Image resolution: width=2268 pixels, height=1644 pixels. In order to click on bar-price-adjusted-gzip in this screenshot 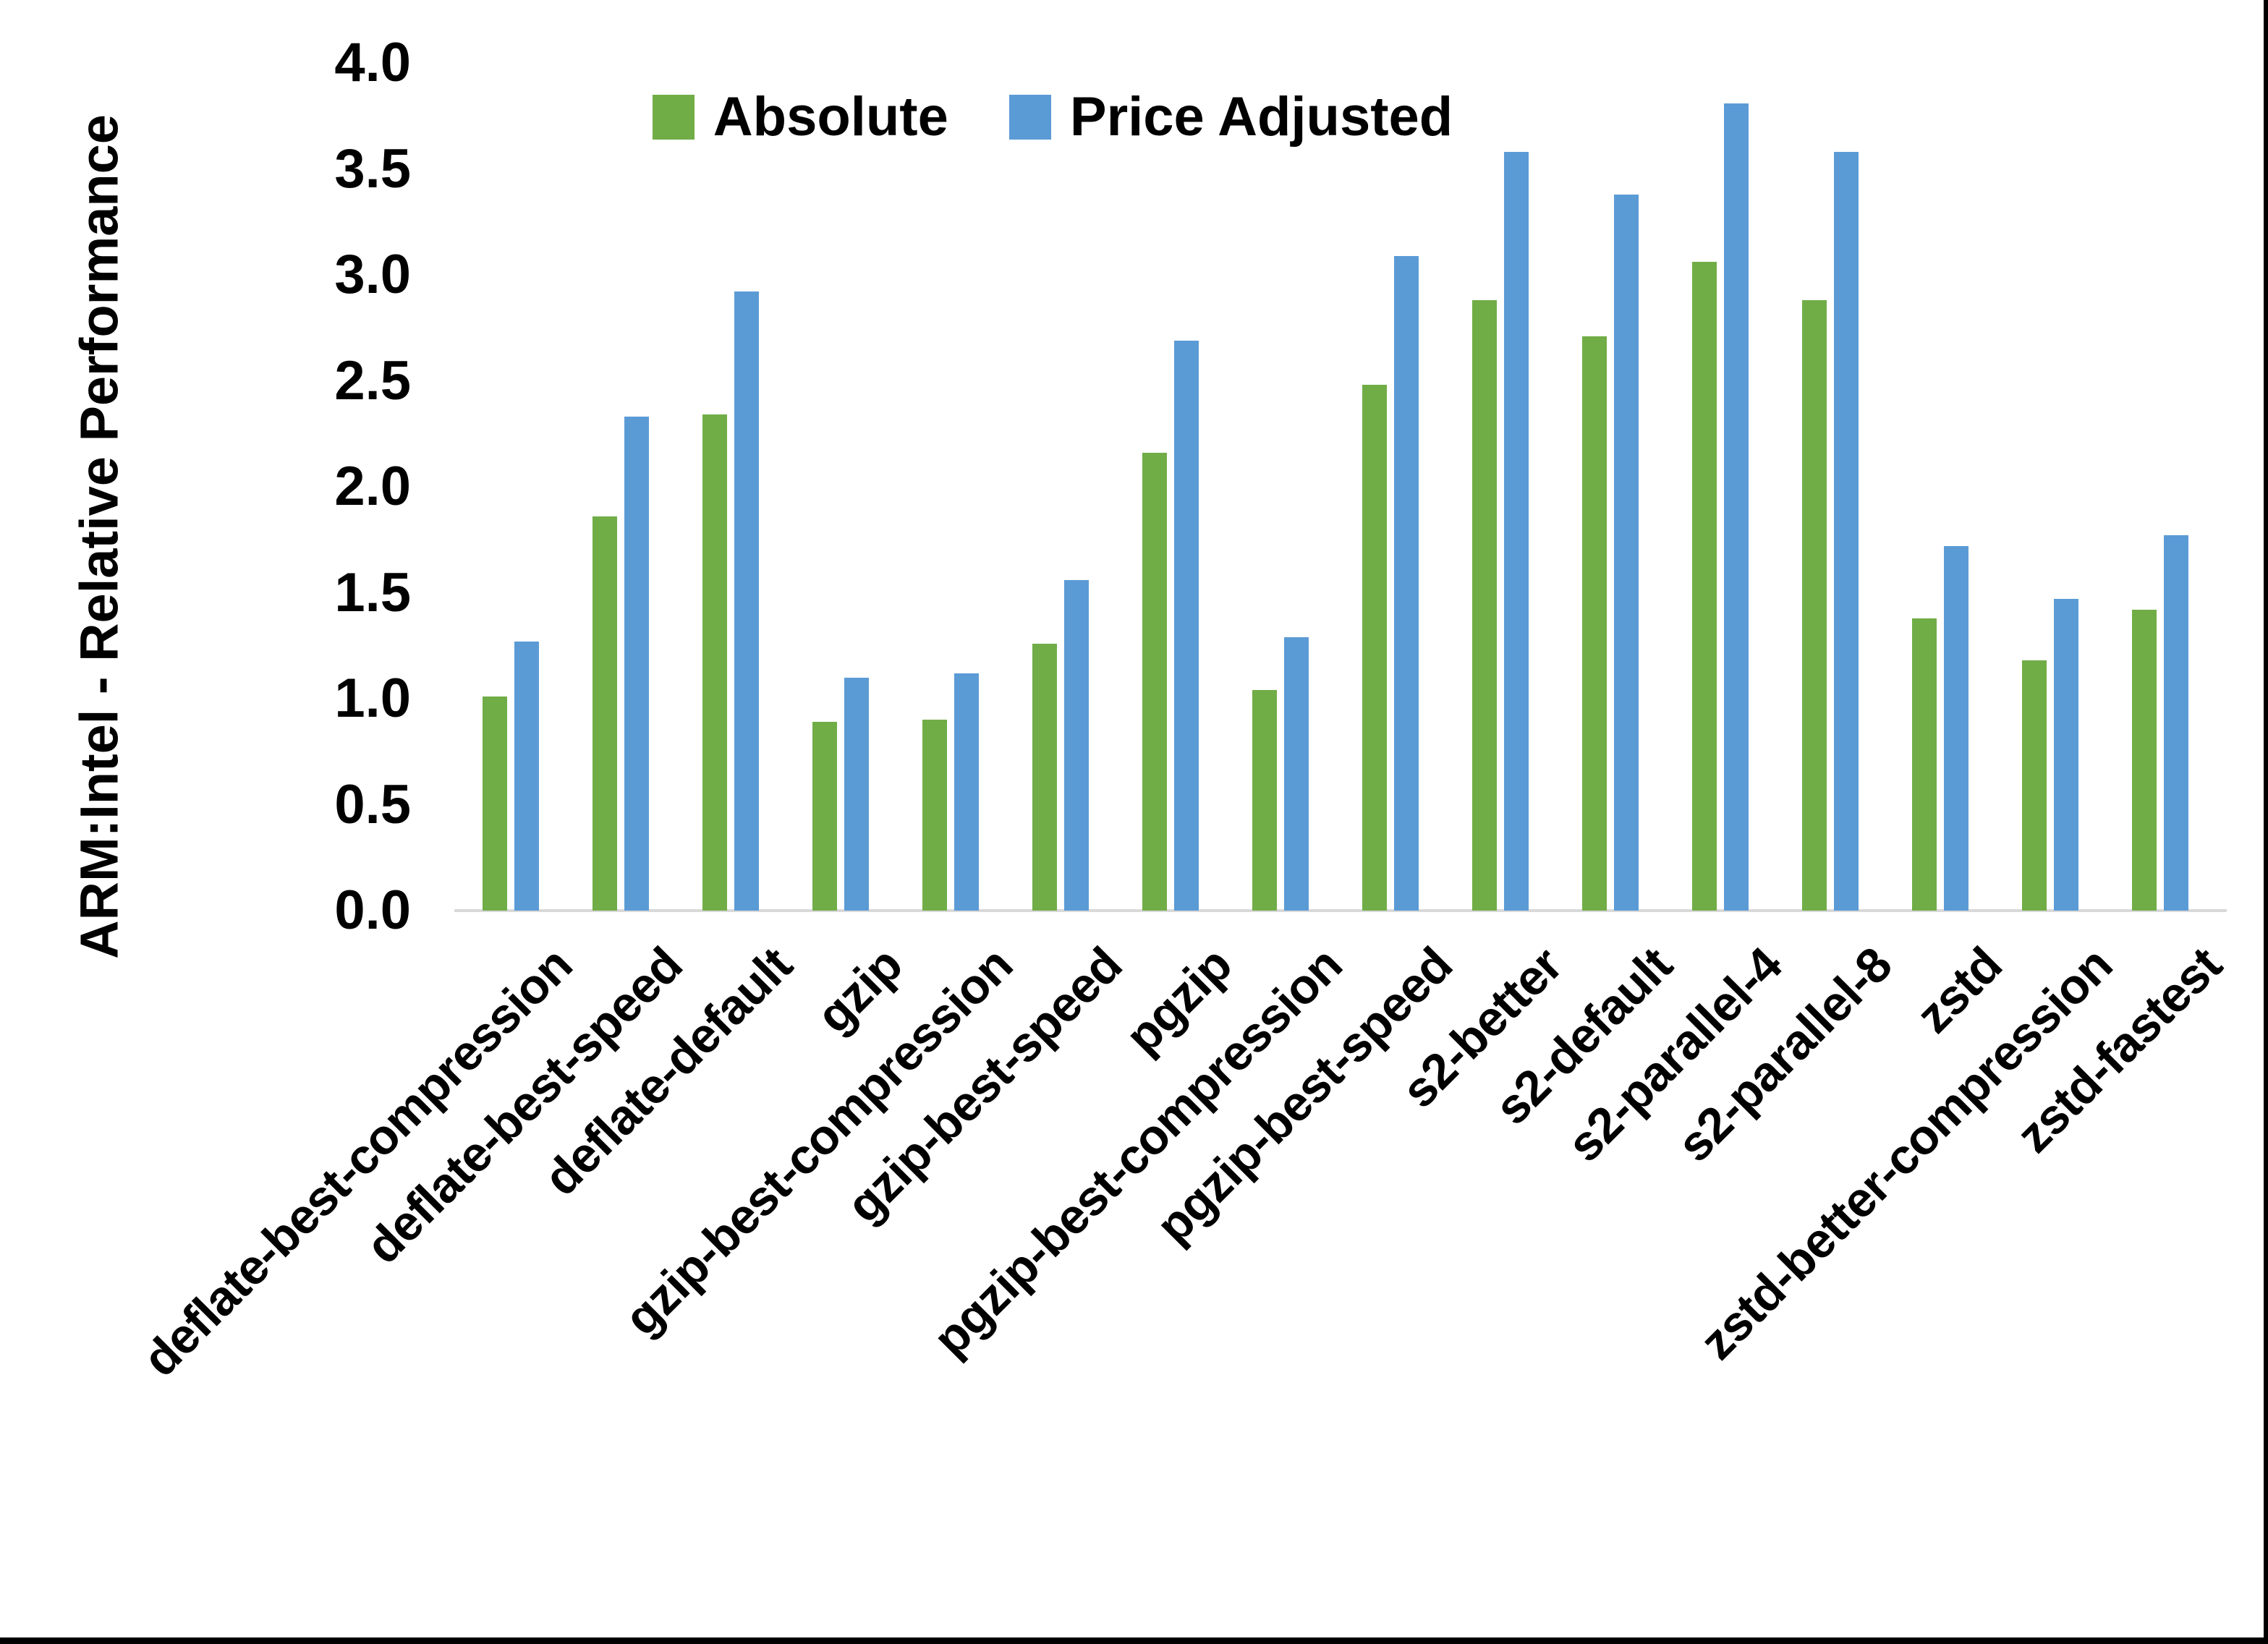, I will do `click(856, 794)`.